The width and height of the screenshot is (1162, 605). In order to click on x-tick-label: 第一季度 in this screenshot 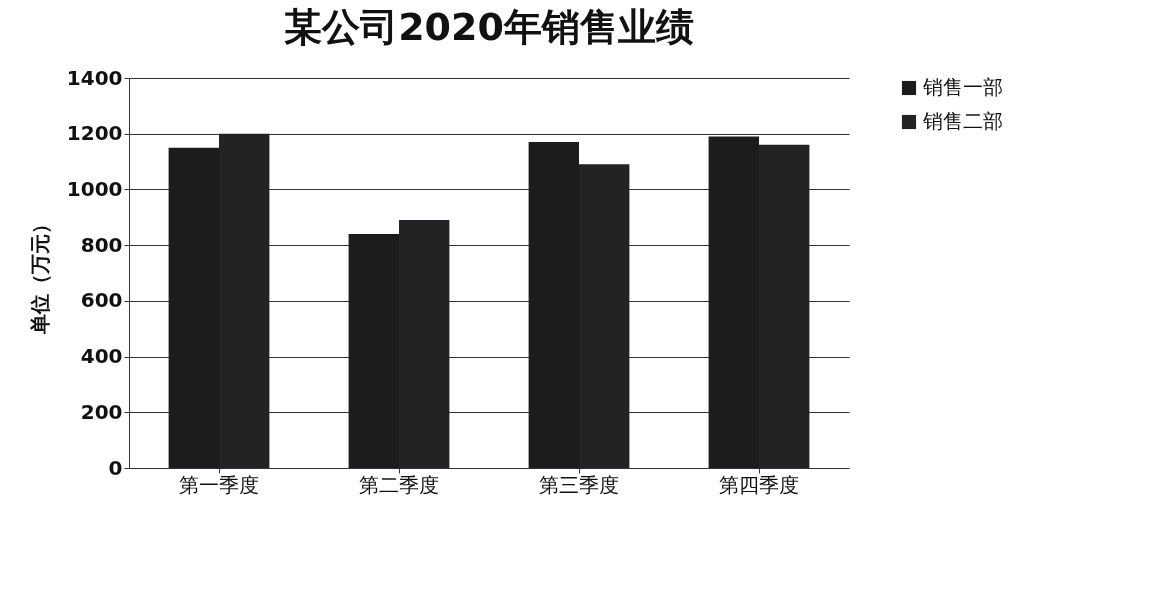, I will do `click(219, 484)`.